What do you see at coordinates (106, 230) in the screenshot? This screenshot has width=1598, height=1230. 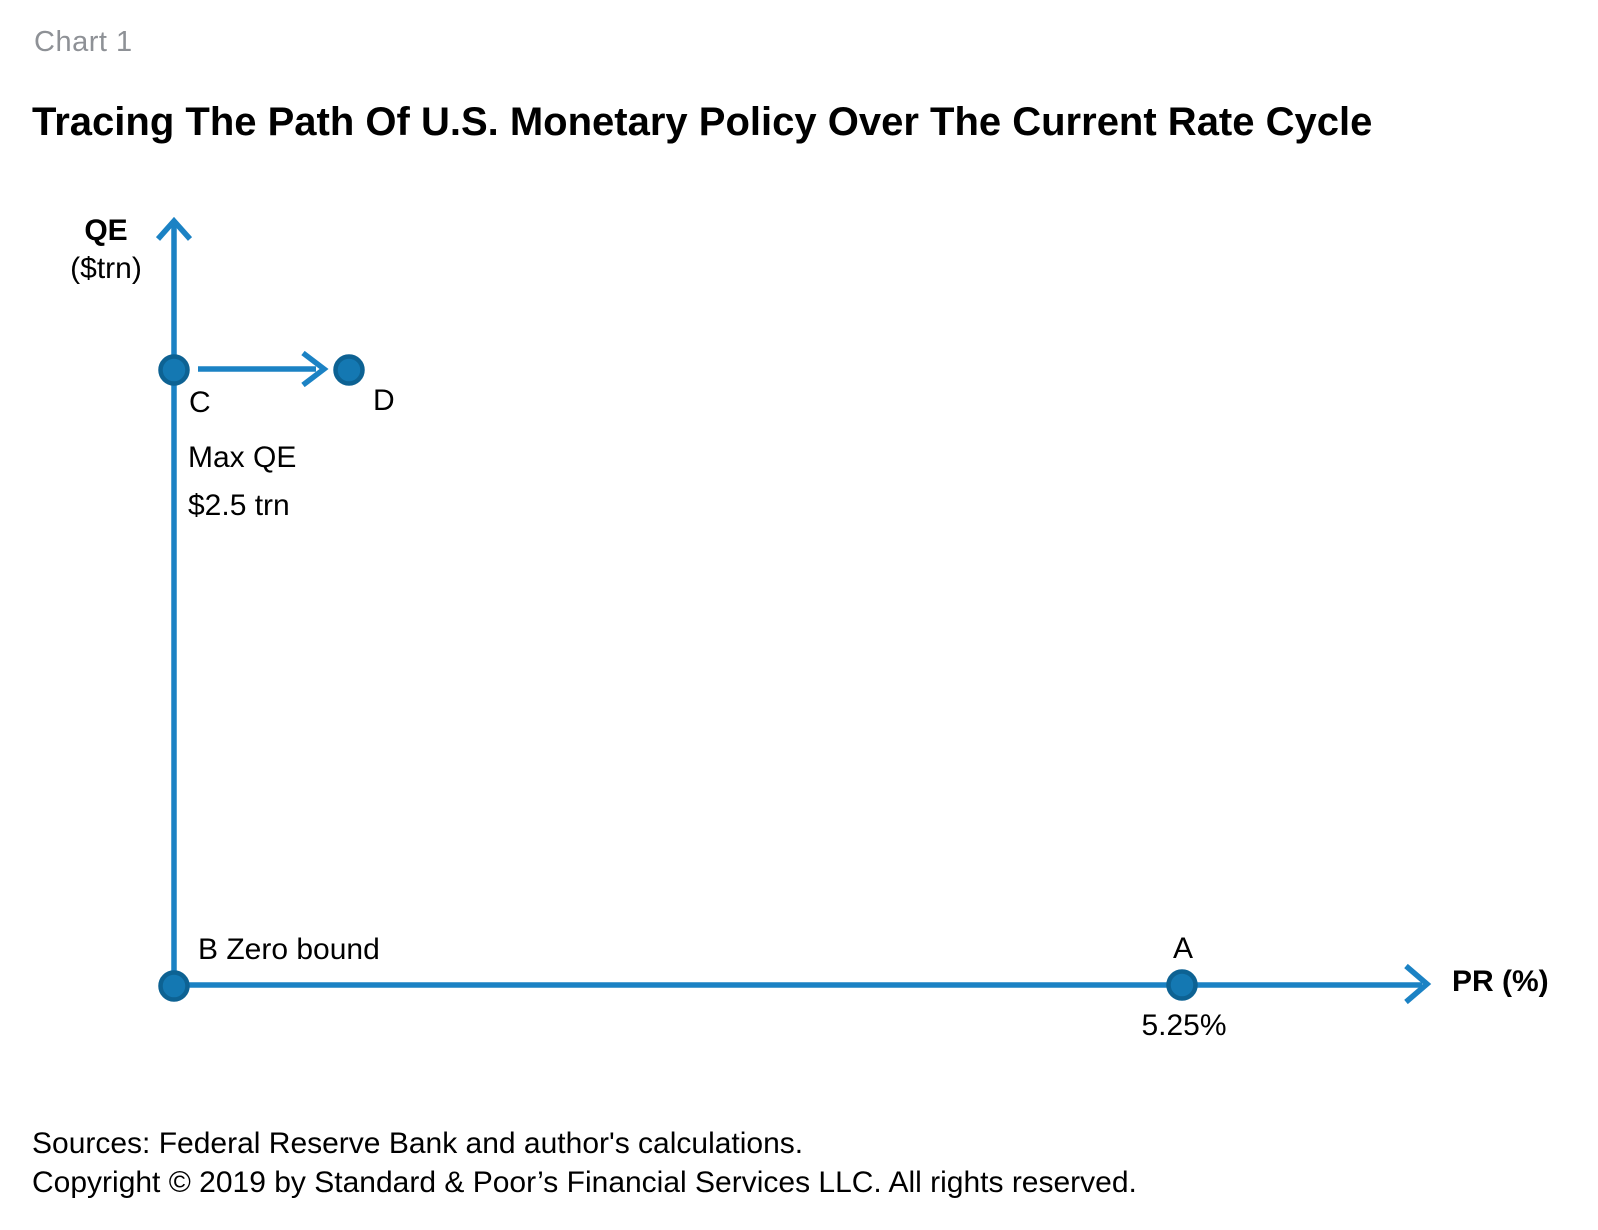 I see `y-axis-label-name: QE` at bounding box center [106, 230].